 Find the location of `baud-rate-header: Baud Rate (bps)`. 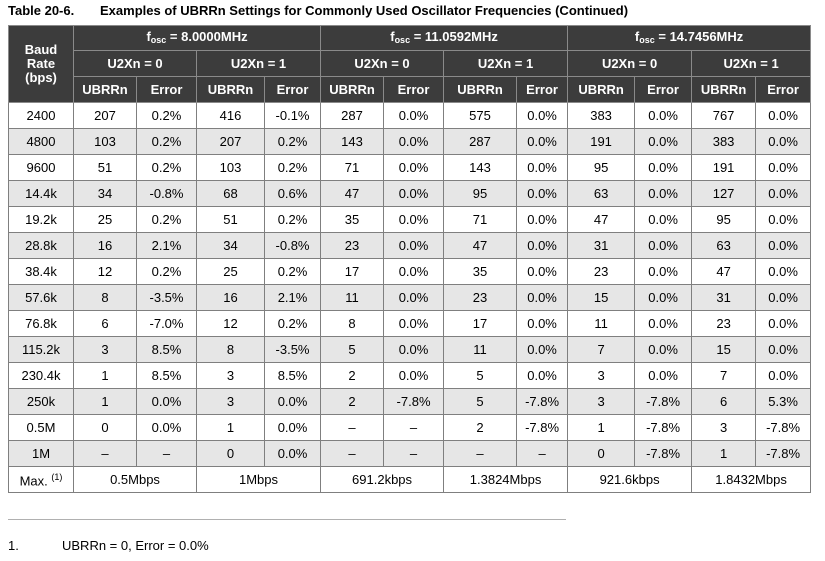

baud-rate-header: Baud Rate (bps) is located at coordinates (41, 64).